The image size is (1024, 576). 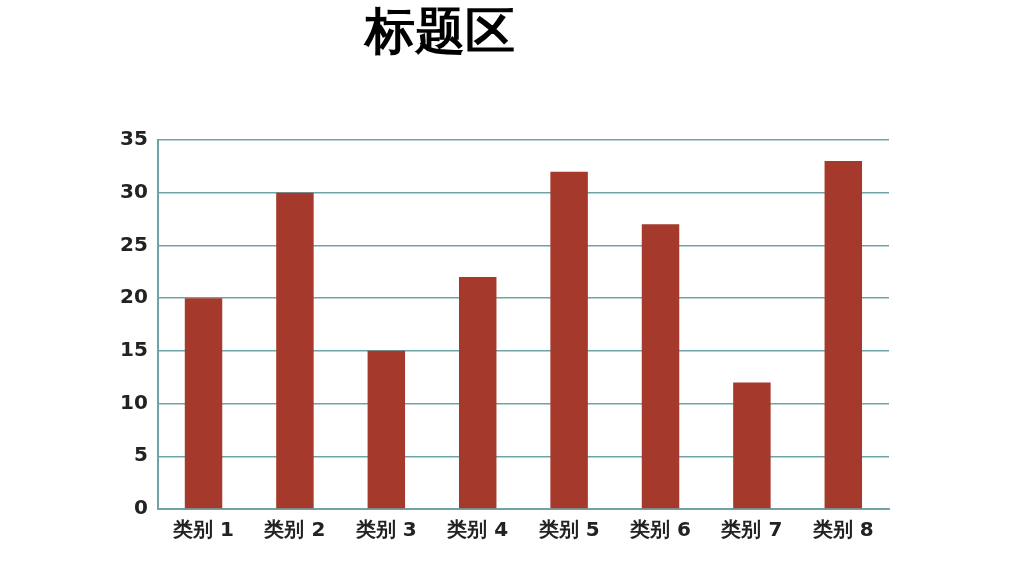 I want to click on x-tick-label: 类别 7, so click(x=751, y=529).